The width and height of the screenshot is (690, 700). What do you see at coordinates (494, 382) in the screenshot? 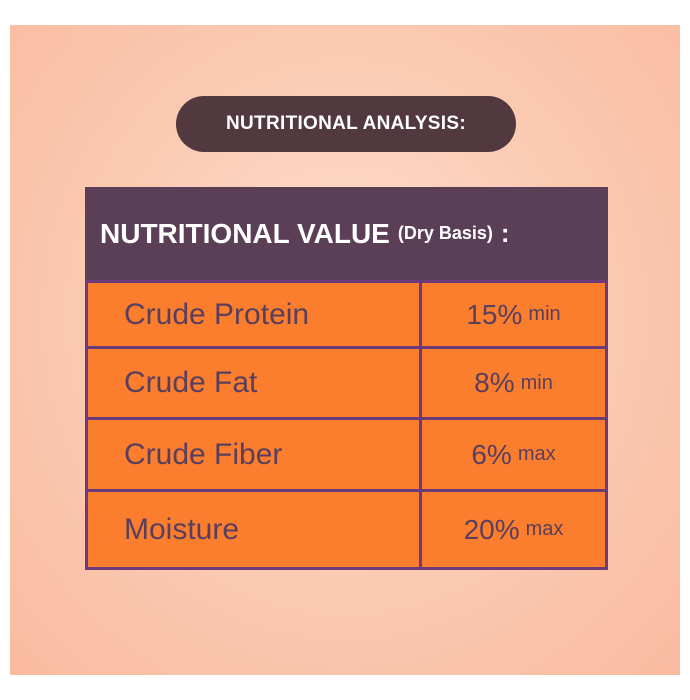
I see `value-amount: 8%` at bounding box center [494, 382].